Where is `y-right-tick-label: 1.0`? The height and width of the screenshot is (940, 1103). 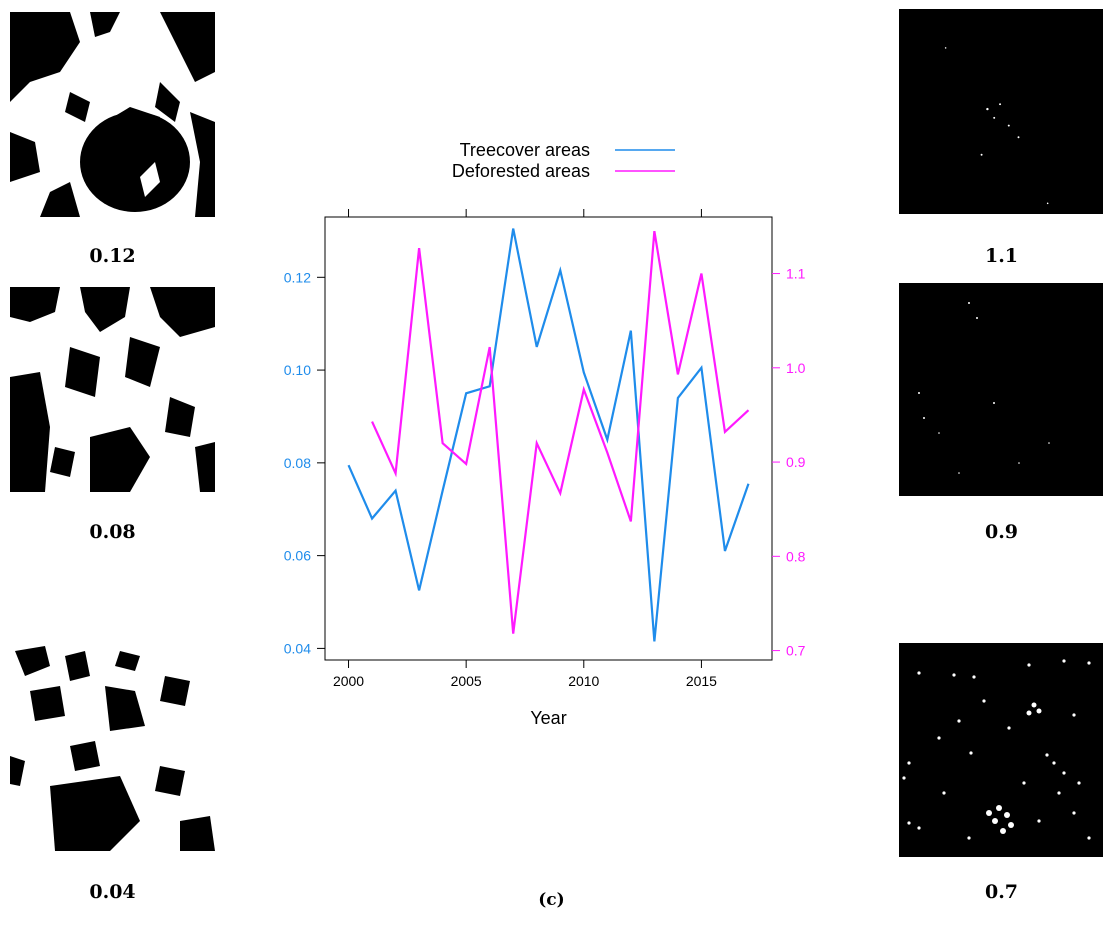
y-right-tick-label: 1.0 is located at coordinates (796, 368).